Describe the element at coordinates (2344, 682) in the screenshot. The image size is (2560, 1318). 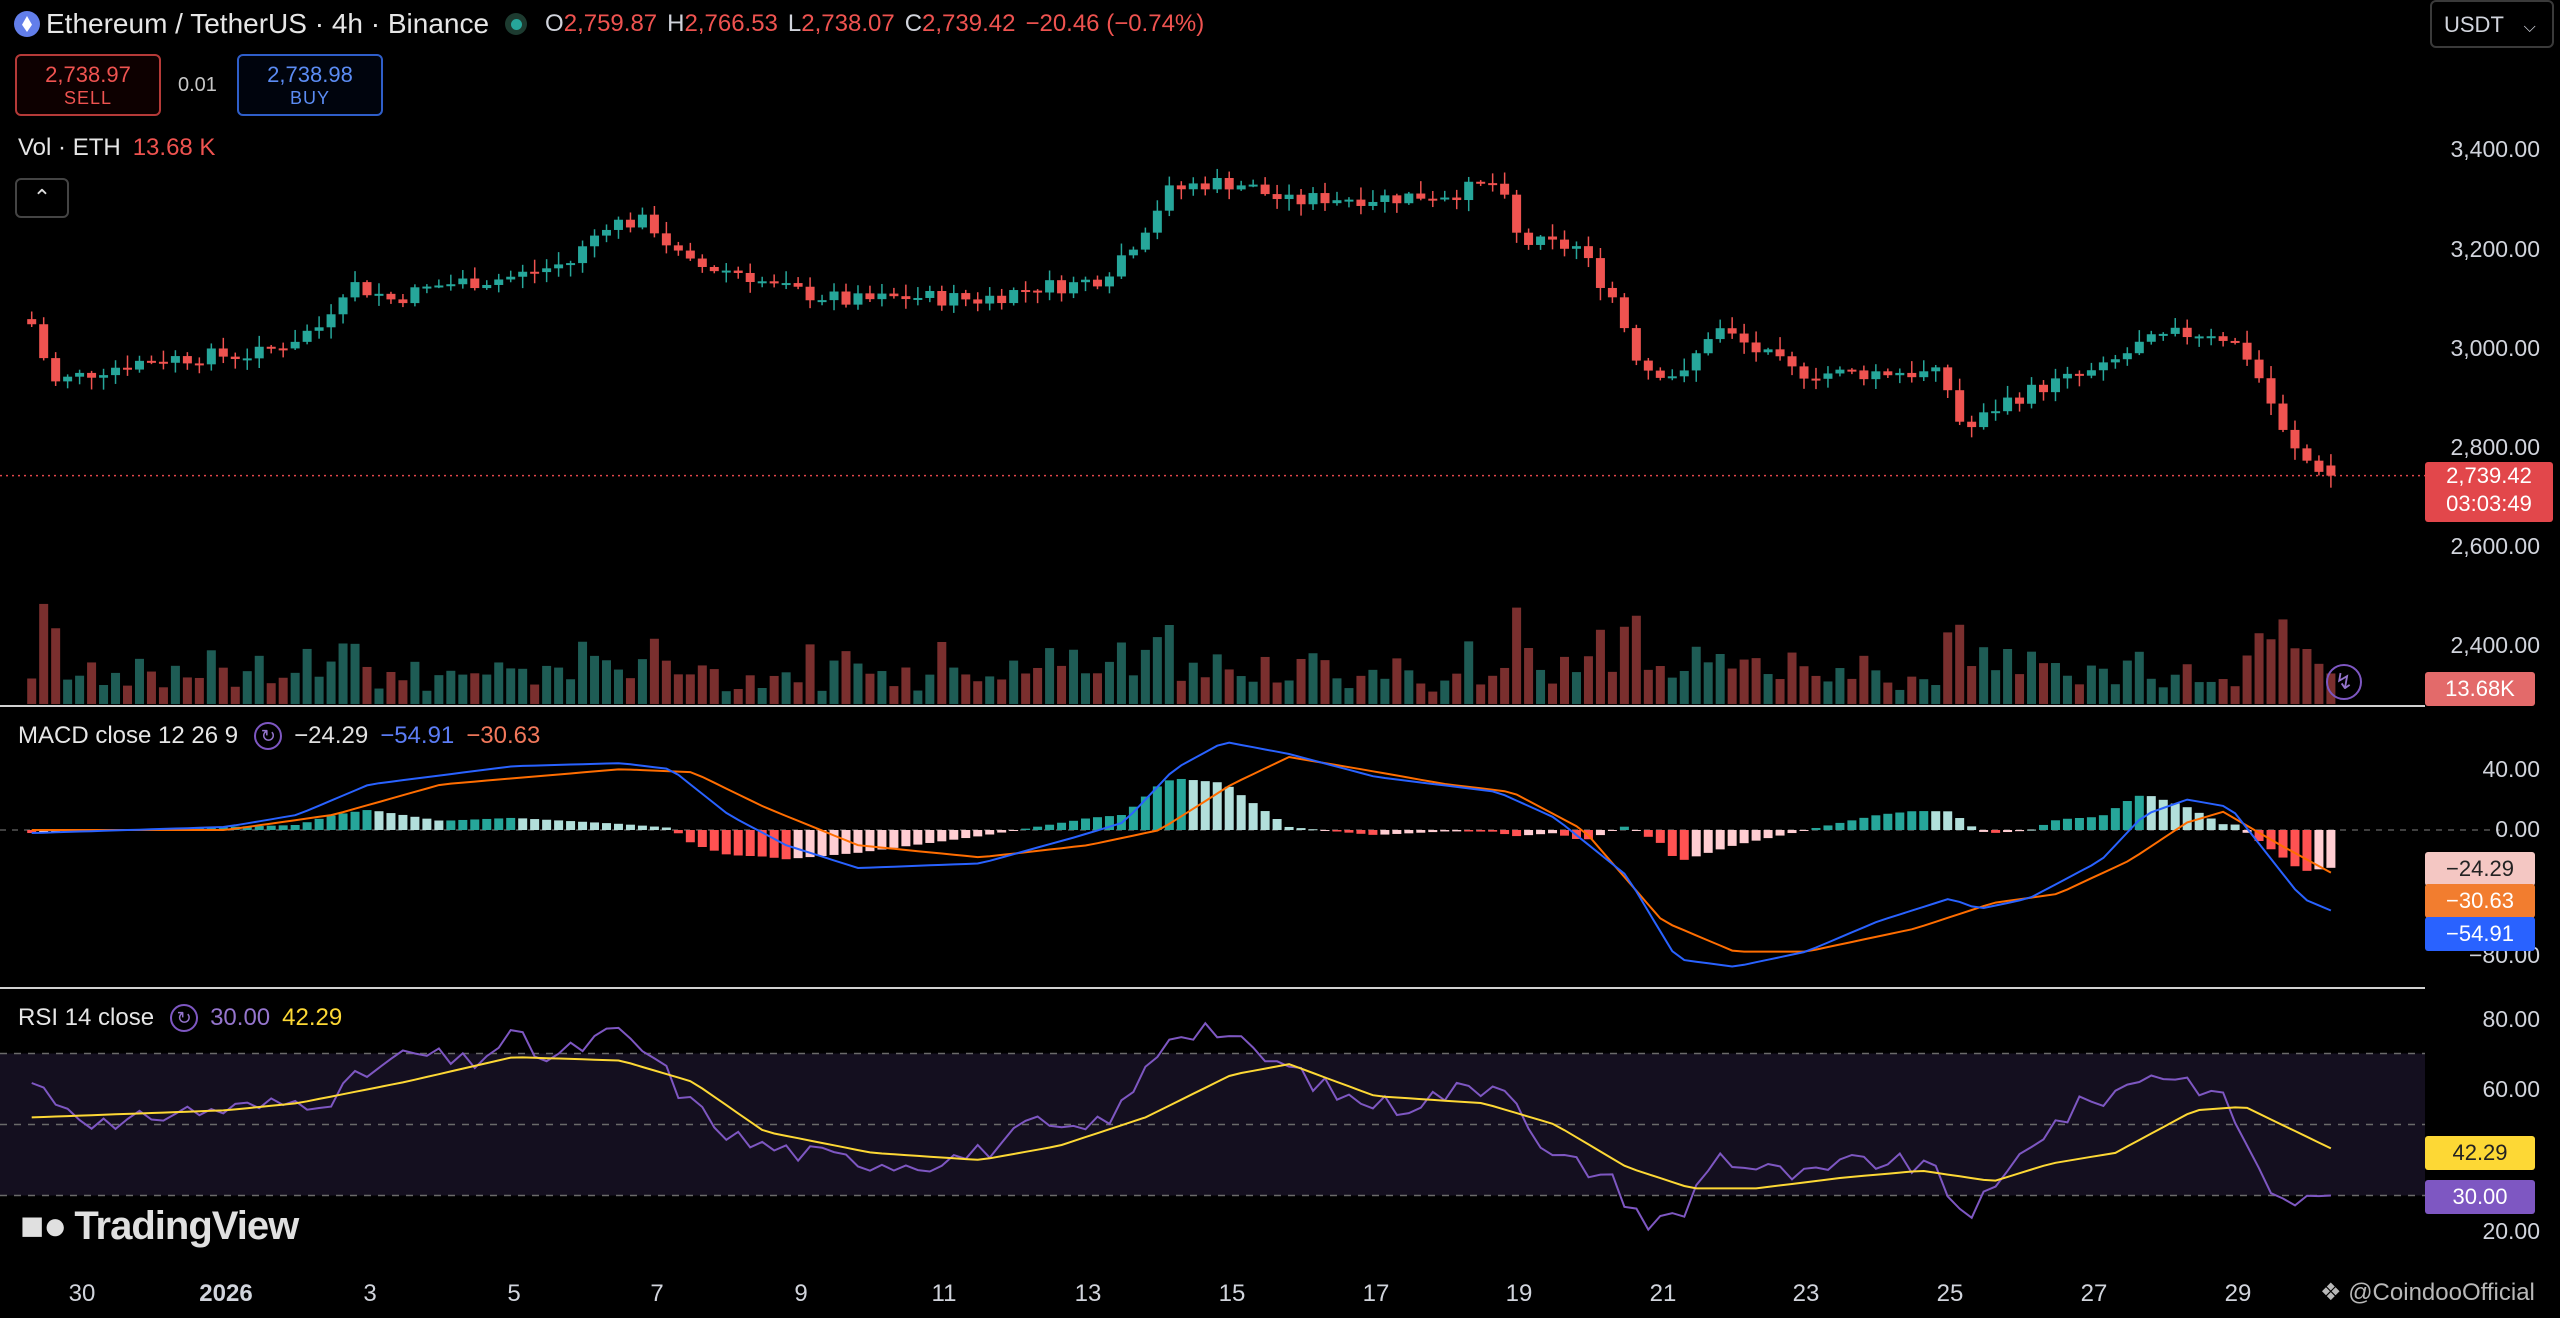
I see `lightning-icon: ↯` at that location.